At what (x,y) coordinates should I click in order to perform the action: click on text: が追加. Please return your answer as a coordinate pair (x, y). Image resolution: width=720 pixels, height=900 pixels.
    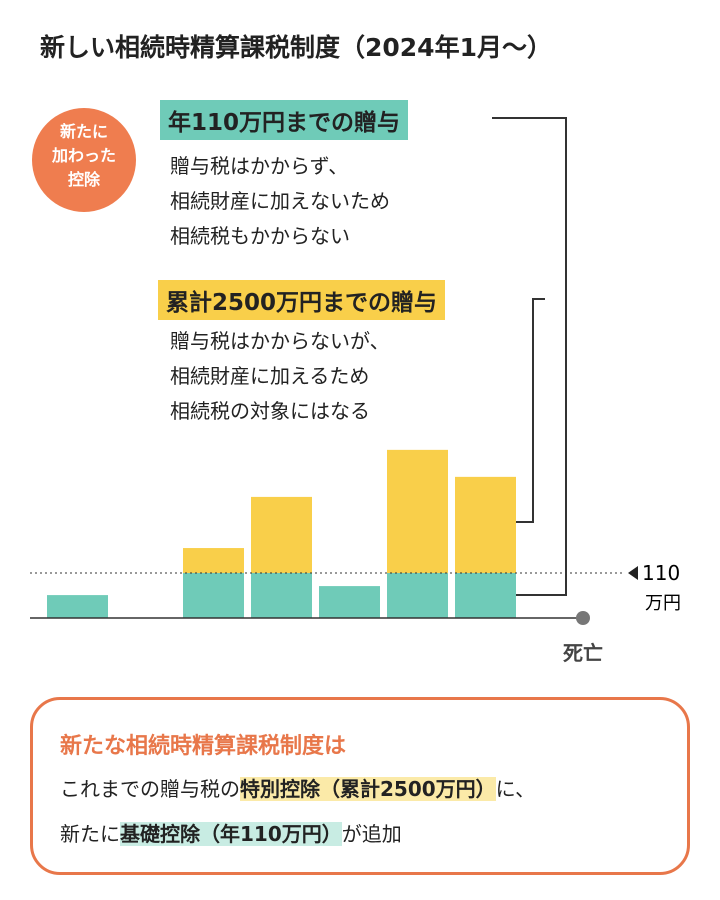
    Looking at the image, I should click on (371, 834).